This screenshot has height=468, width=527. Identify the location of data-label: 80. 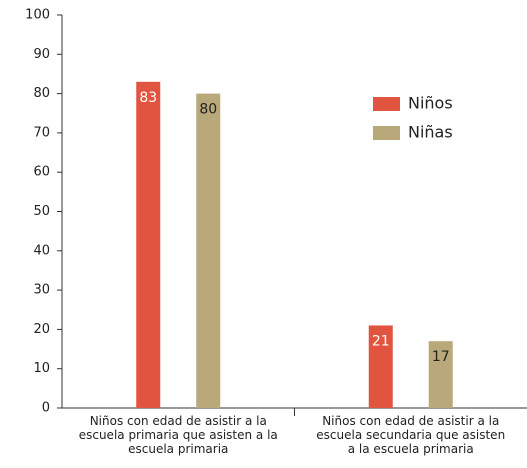
(208, 110).